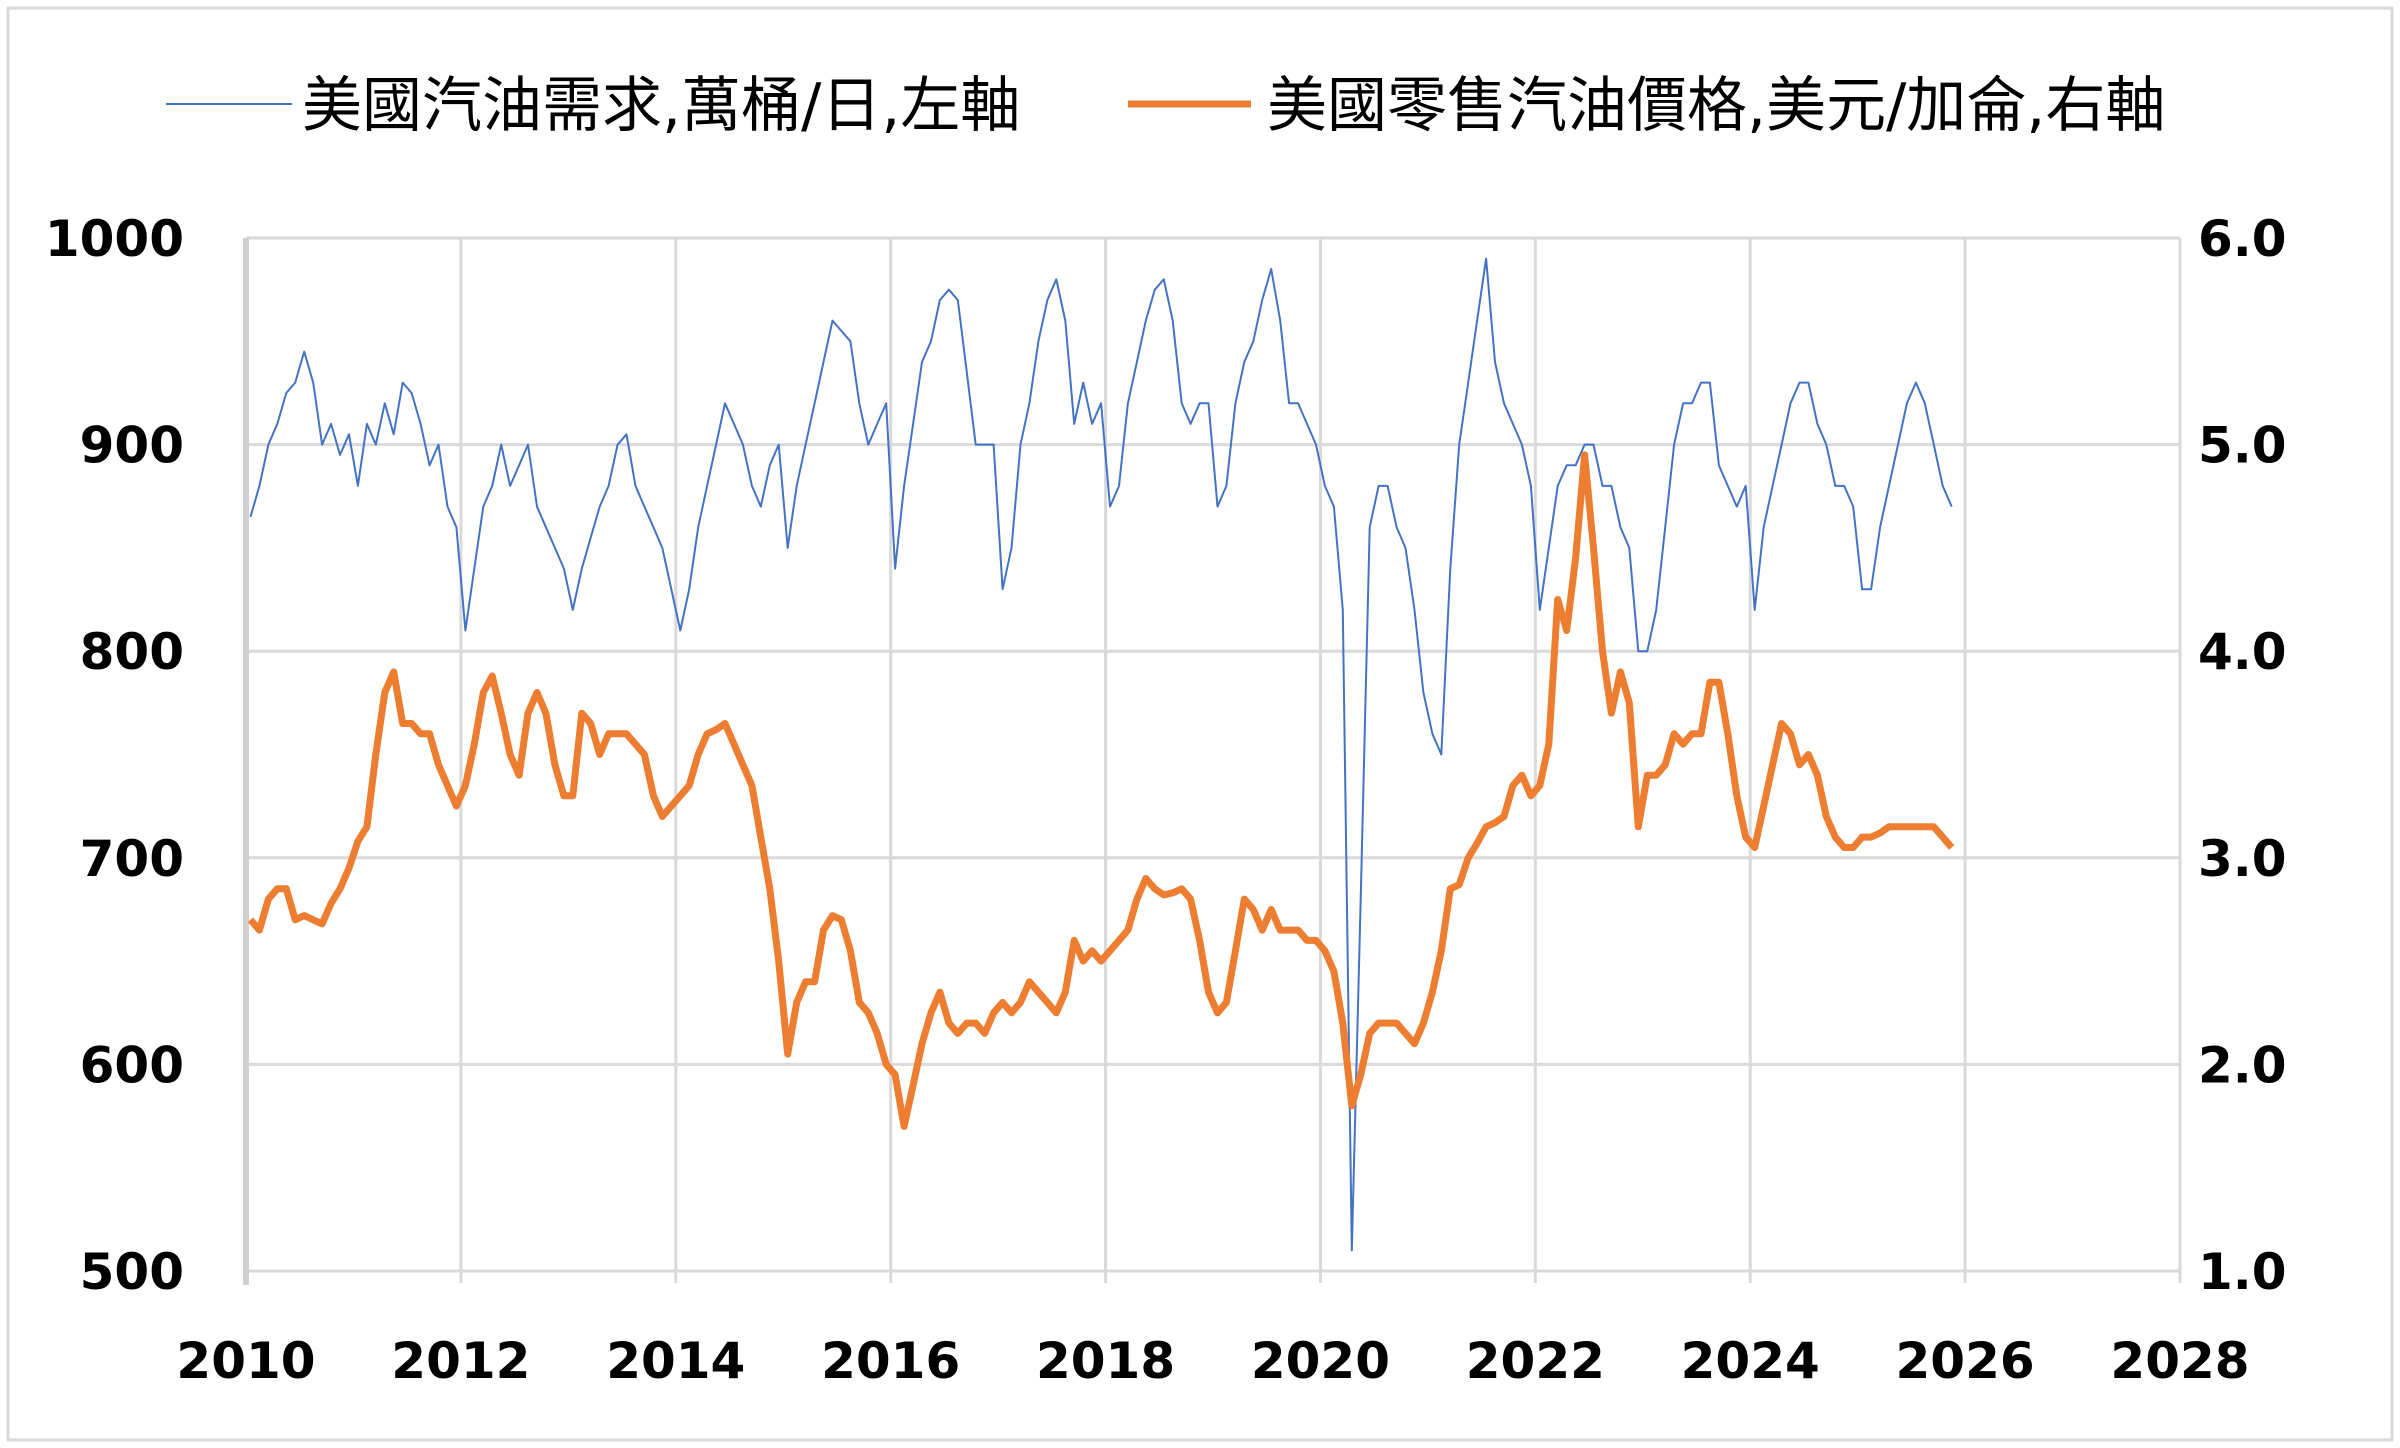 The image size is (2400, 1448). Describe the element at coordinates (2242, 1272) in the screenshot. I see `y-right-tick-label: 1.0` at that location.